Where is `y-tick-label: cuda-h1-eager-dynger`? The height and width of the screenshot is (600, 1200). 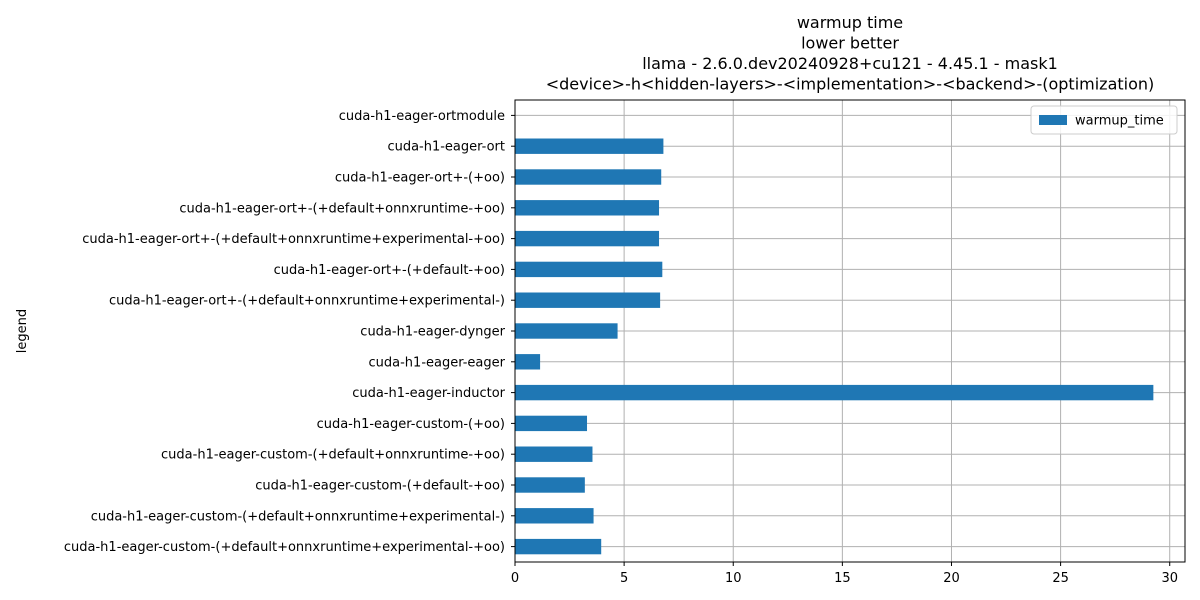
y-tick-label: cuda-h1-eager-dynger is located at coordinates (432, 332).